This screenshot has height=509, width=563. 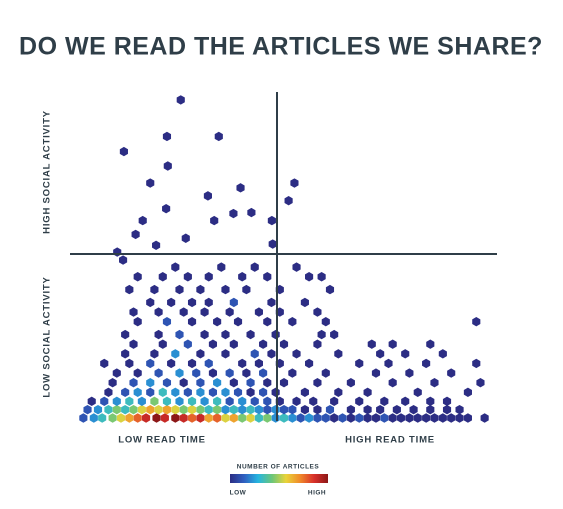 What do you see at coordinates (278, 467) in the screenshot?
I see `colorbar-label: NUMBER OF ARTICLES` at bounding box center [278, 467].